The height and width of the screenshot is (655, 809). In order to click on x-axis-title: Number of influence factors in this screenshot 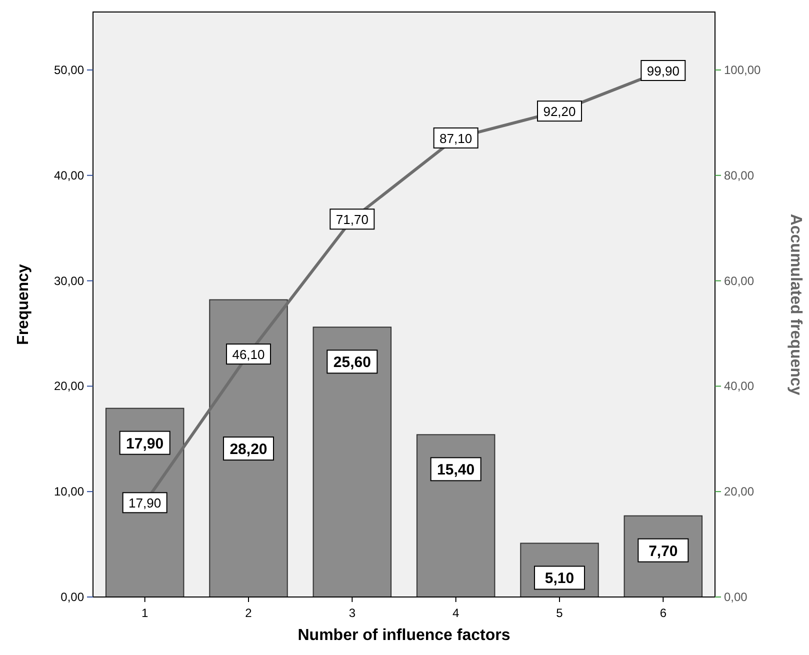, I will do `click(404, 635)`.